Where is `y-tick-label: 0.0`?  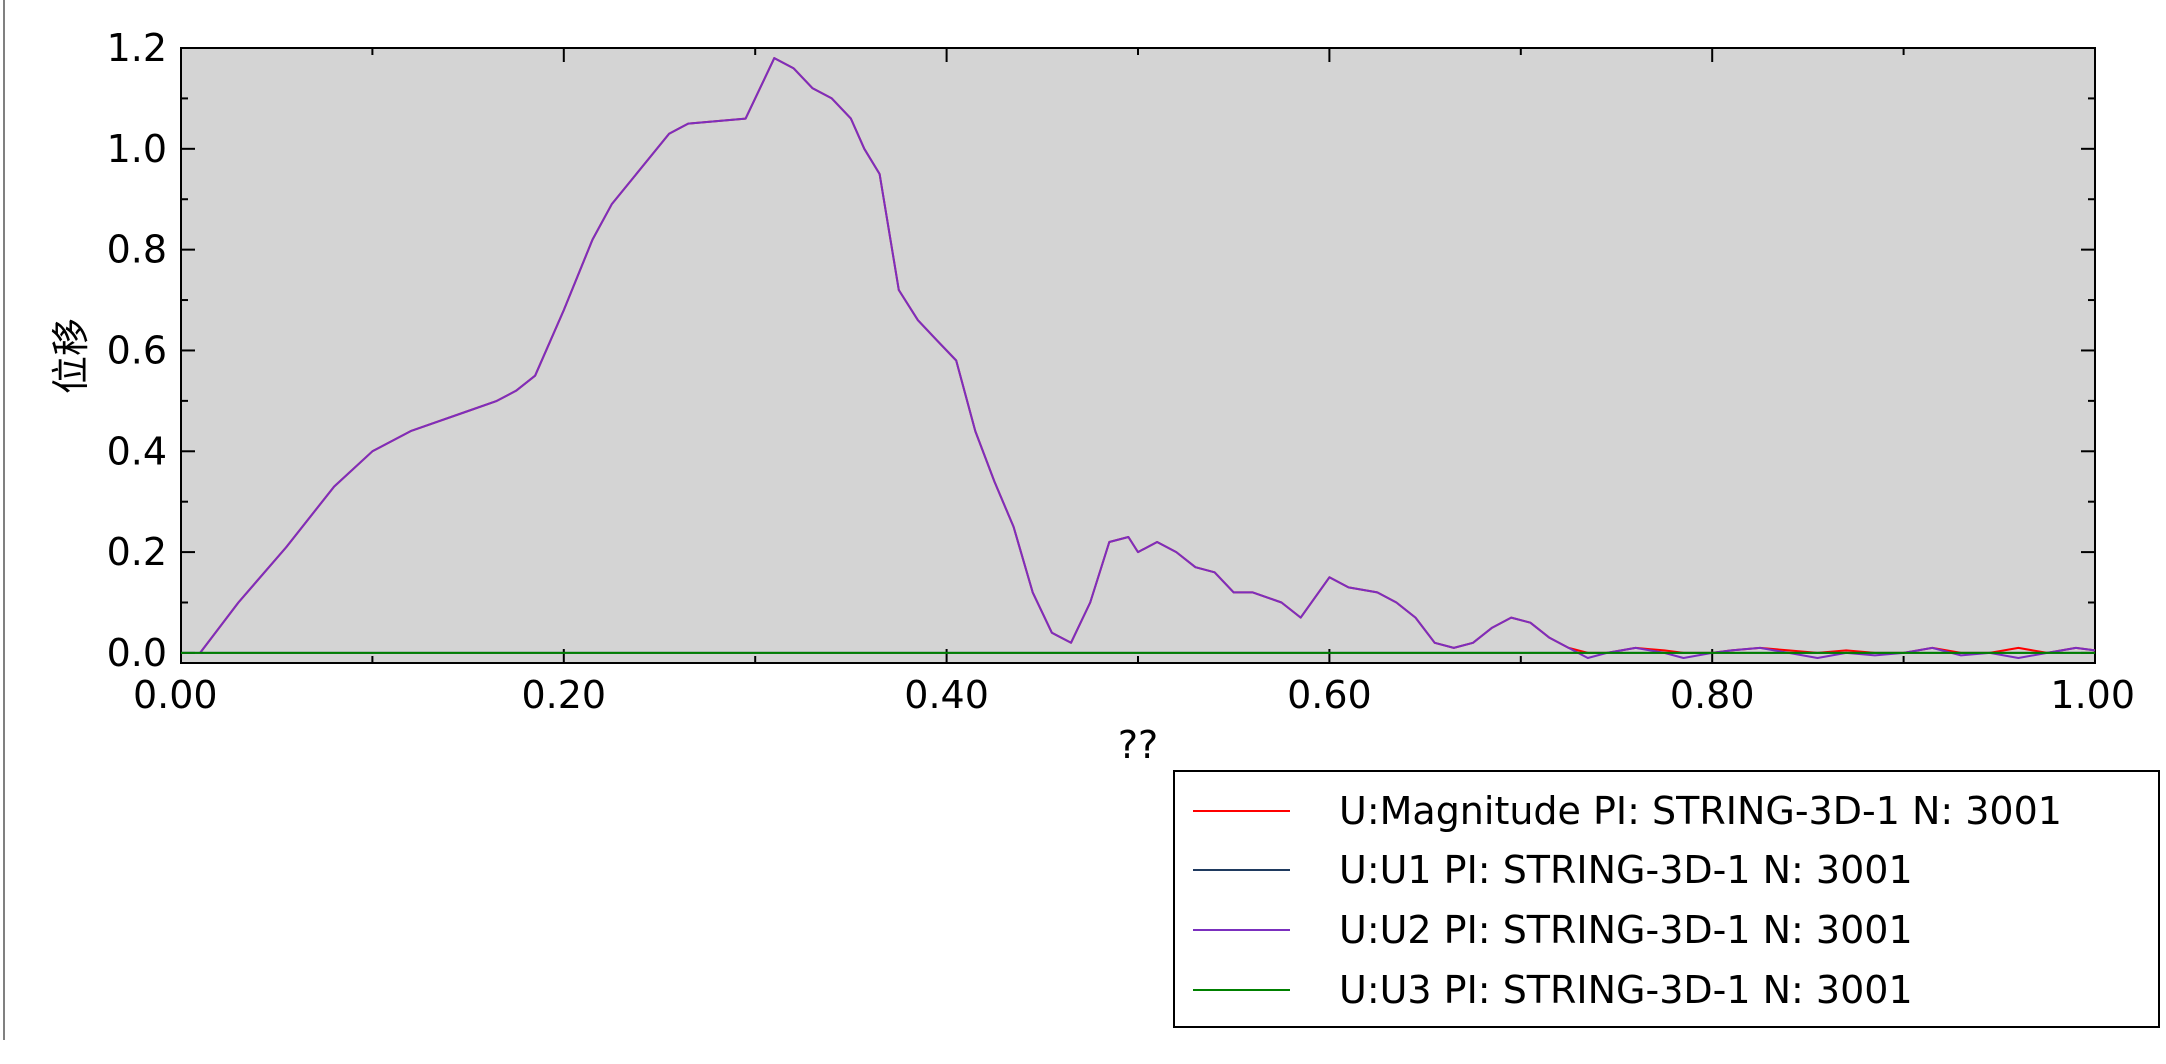
y-tick-label: 0.0 is located at coordinates (137, 653).